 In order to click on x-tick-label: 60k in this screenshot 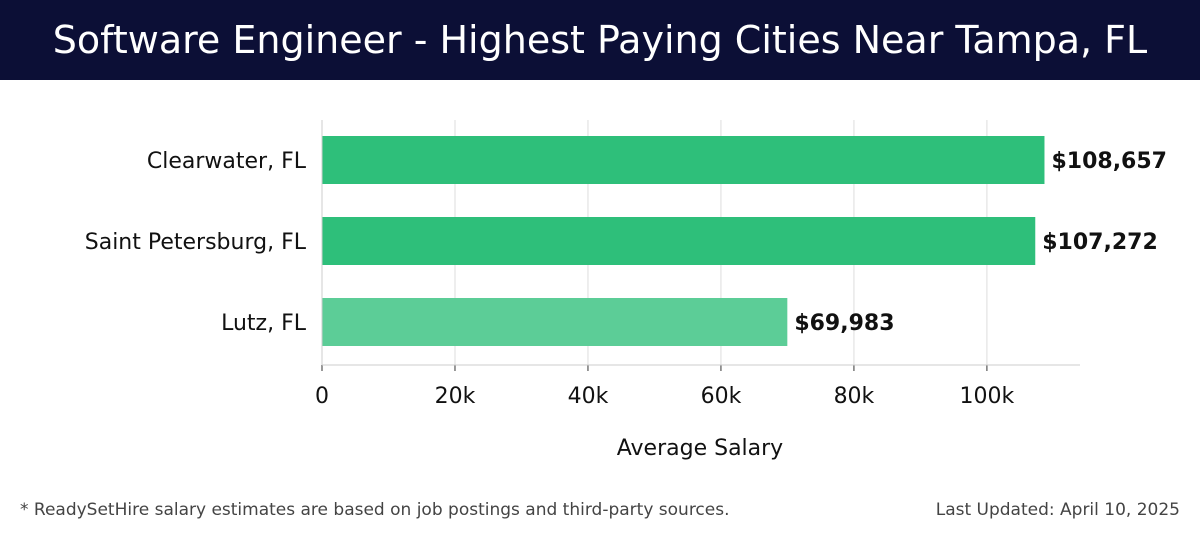, I will do `click(721, 396)`.